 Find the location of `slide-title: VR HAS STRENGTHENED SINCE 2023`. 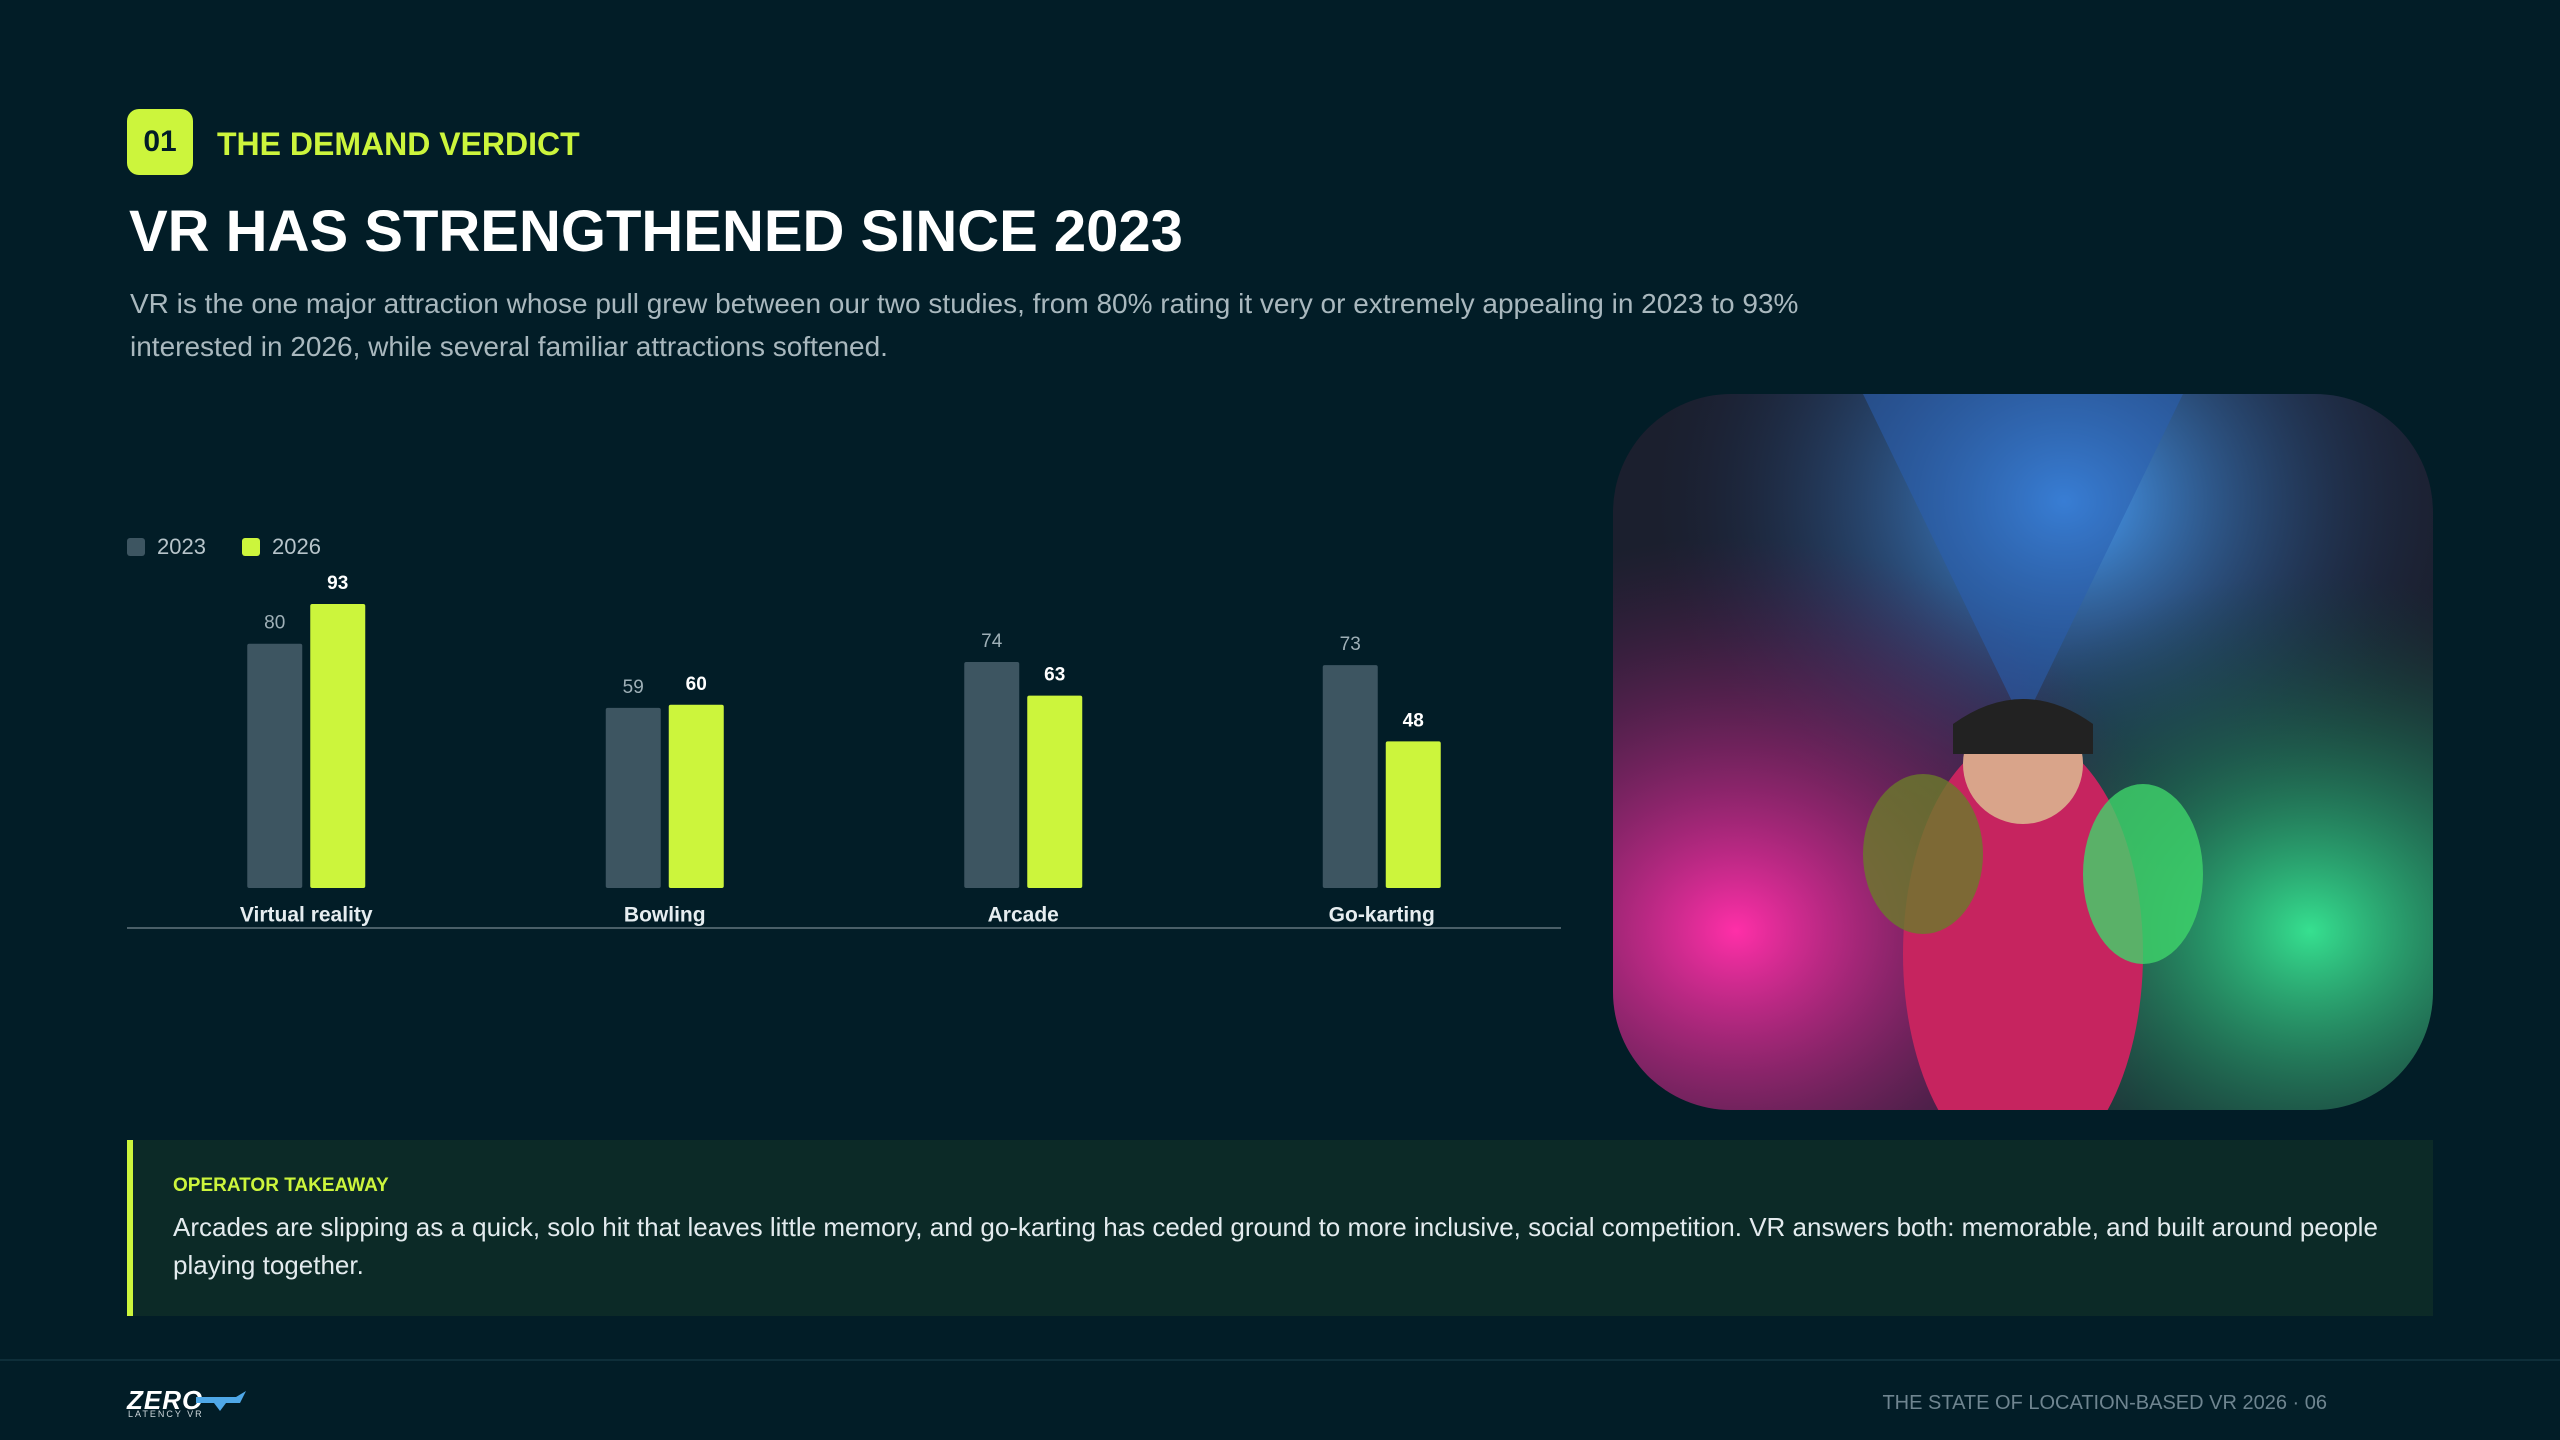

slide-title: VR HAS STRENGTHENED SINCE 2023 is located at coordinates (656, 231).